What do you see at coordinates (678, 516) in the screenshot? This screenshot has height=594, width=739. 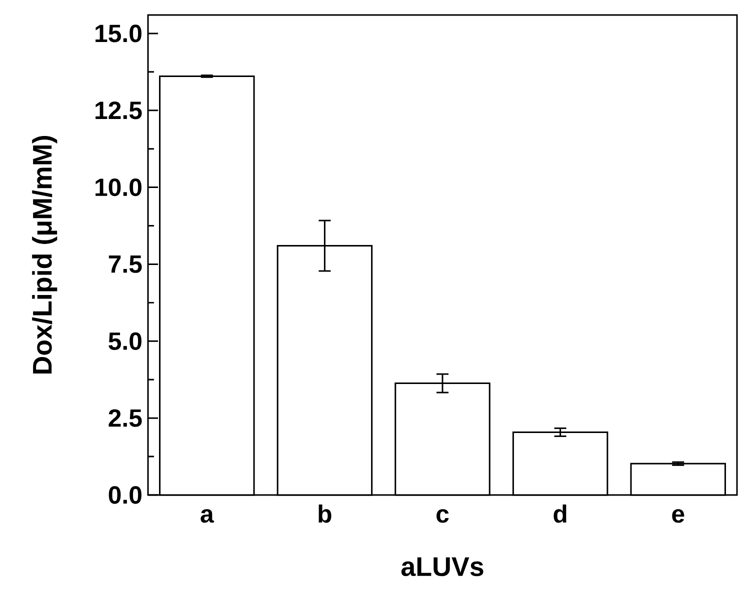 I see `x-tick-label: e` at bounding box center [678, 516].